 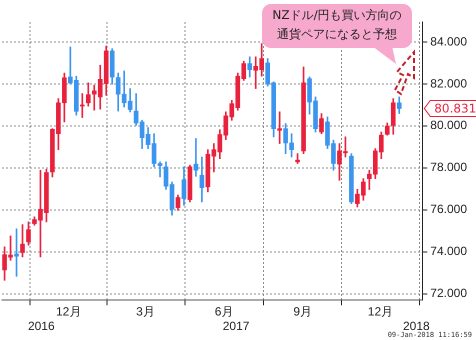 I want to click on y-tick-label: 84.000, so click(x=449, y=41).